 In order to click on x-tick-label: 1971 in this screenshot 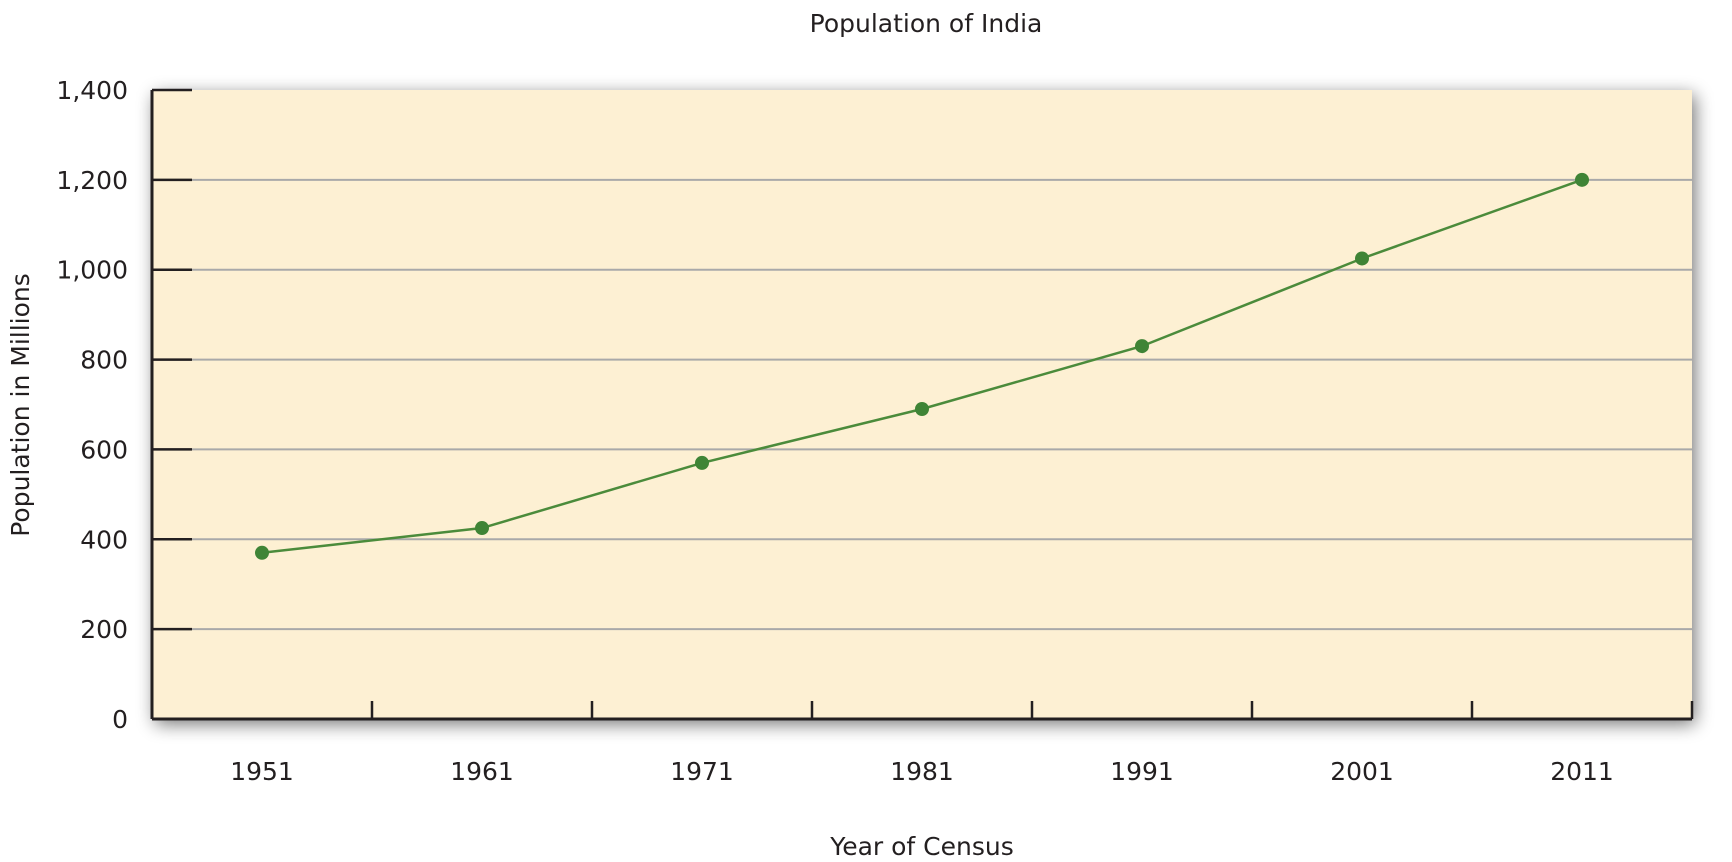, I will do `click(702, 771)`.